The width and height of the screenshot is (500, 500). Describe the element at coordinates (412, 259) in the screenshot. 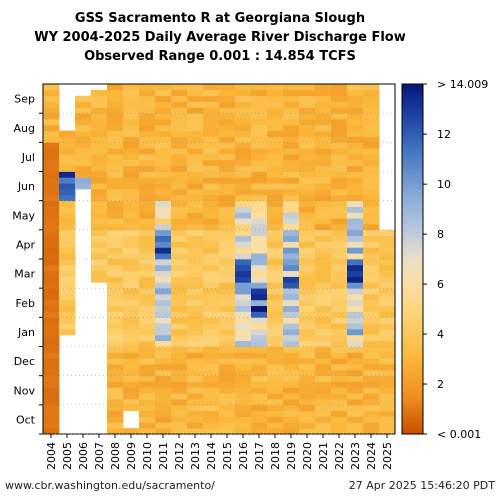

I see `colorbar-frame` at that location.